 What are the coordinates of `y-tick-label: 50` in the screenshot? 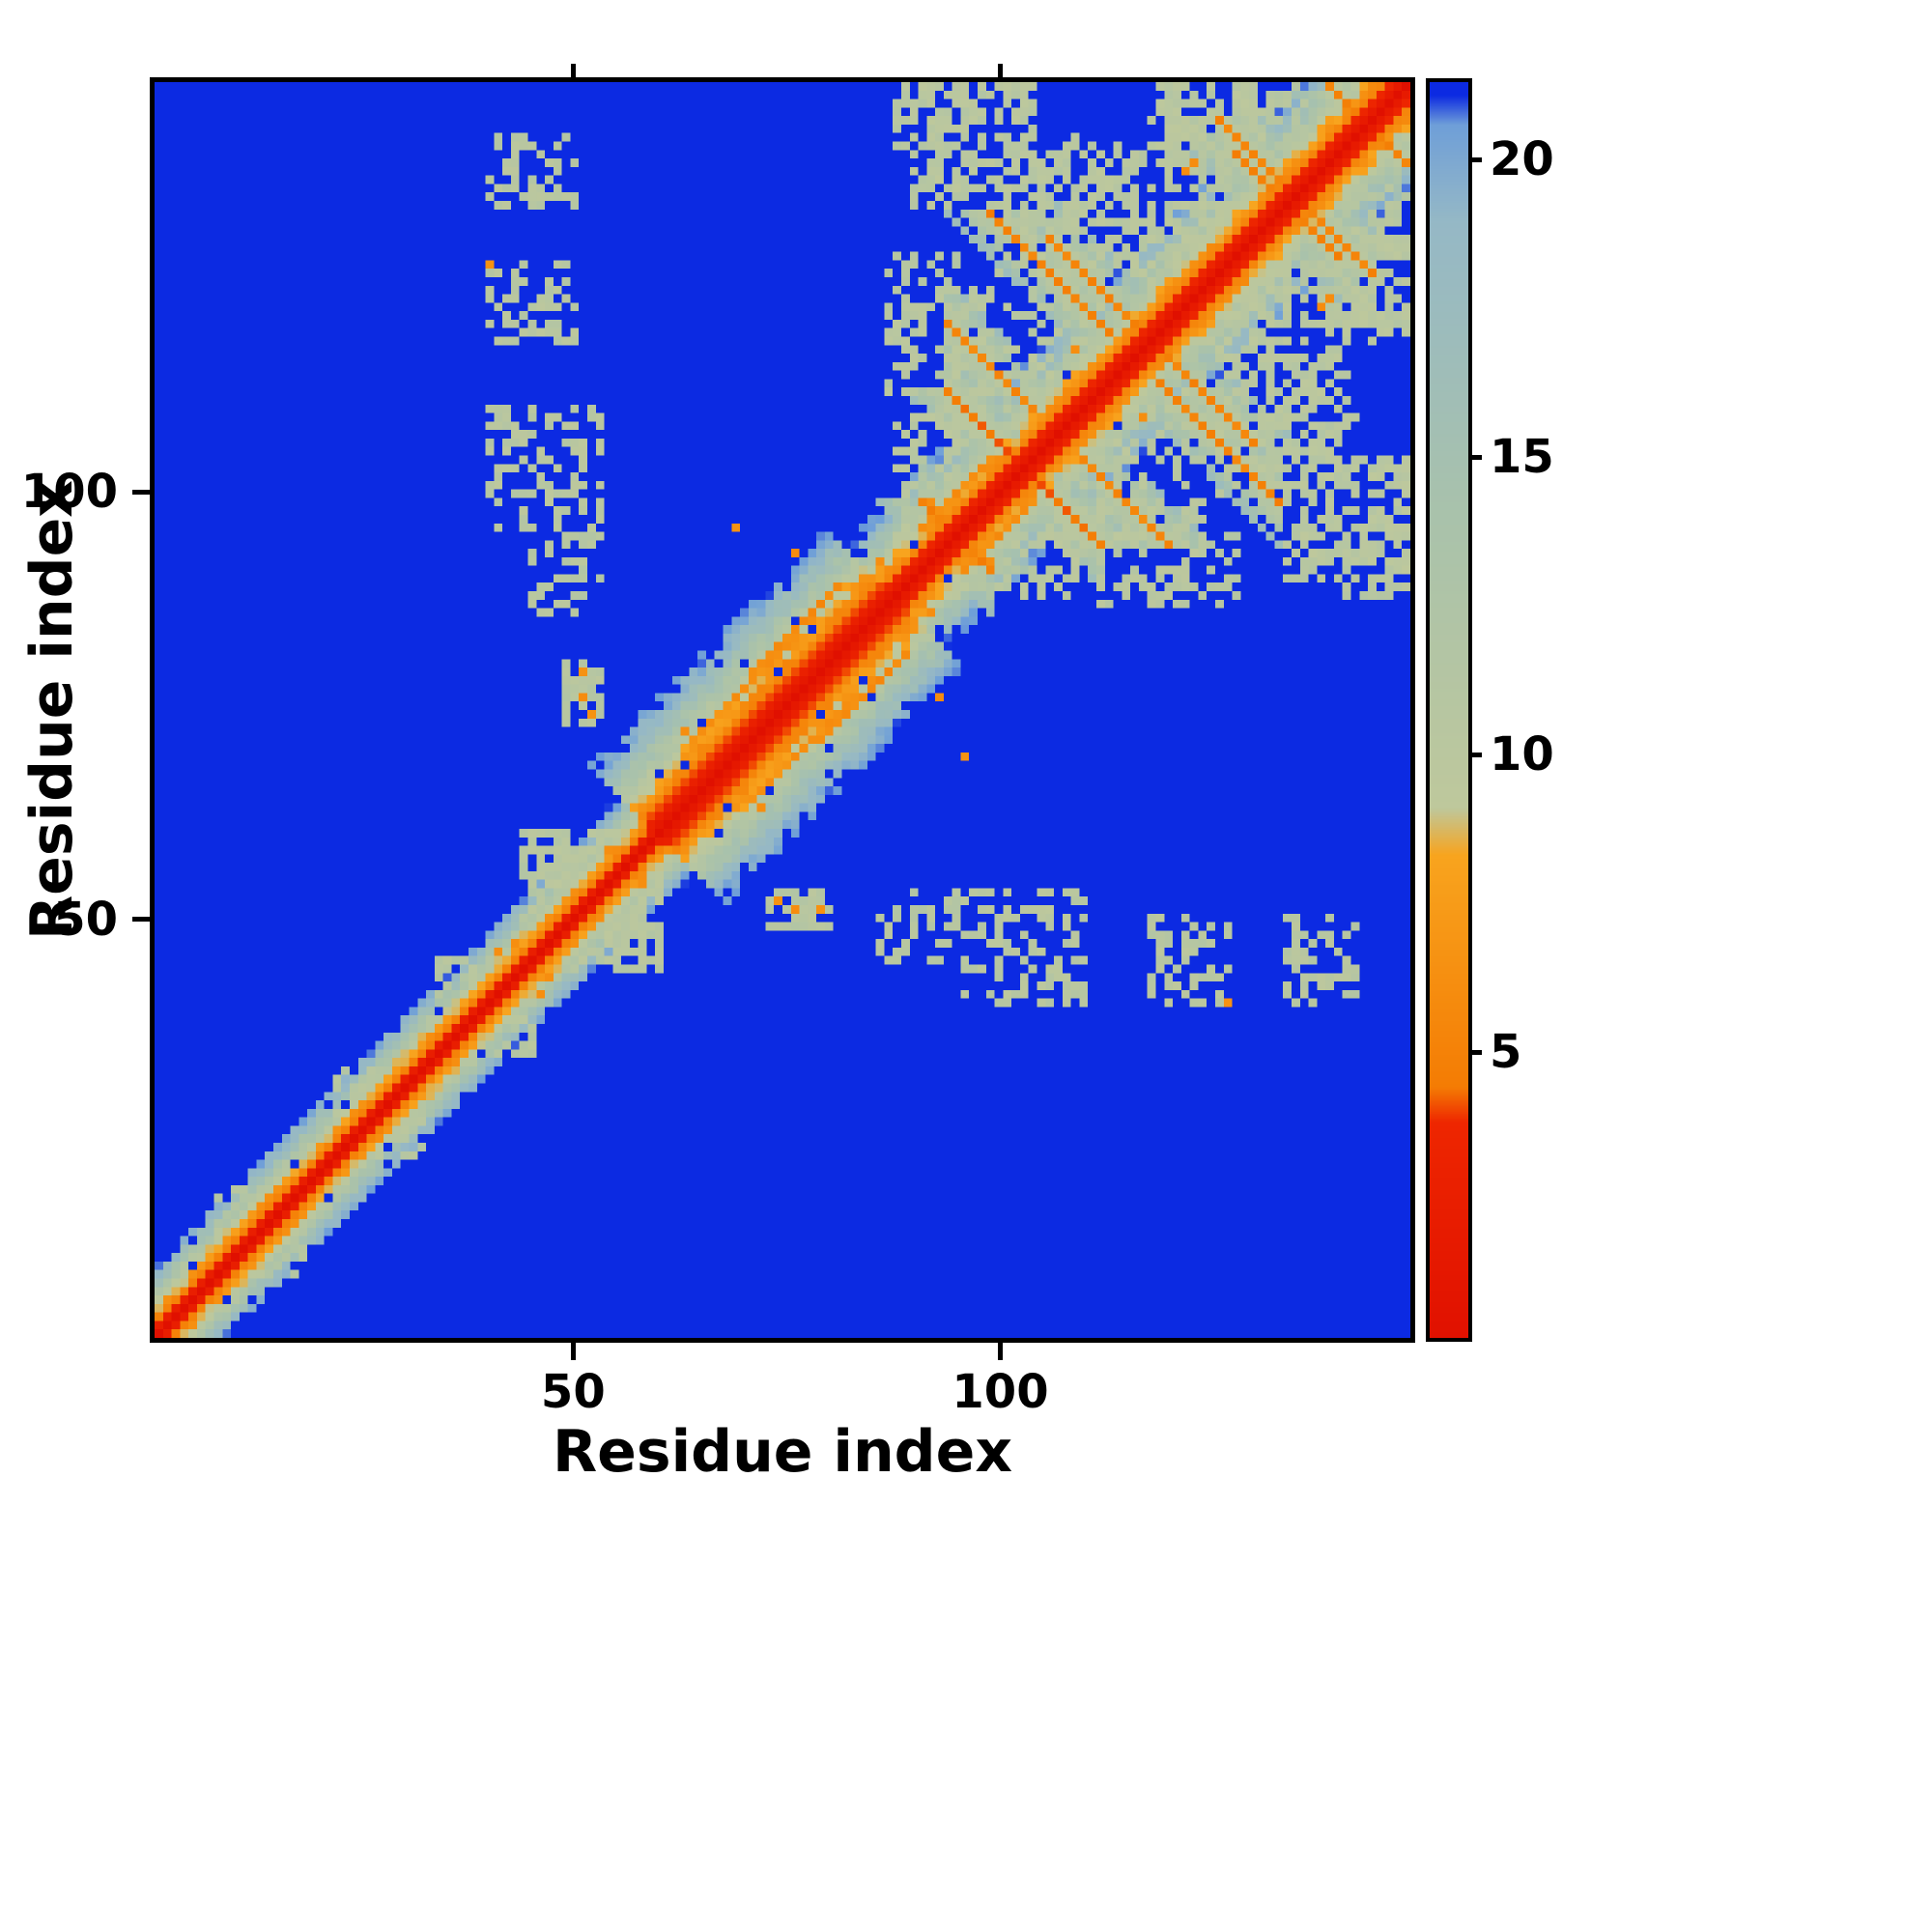 It's located at (85, 919).